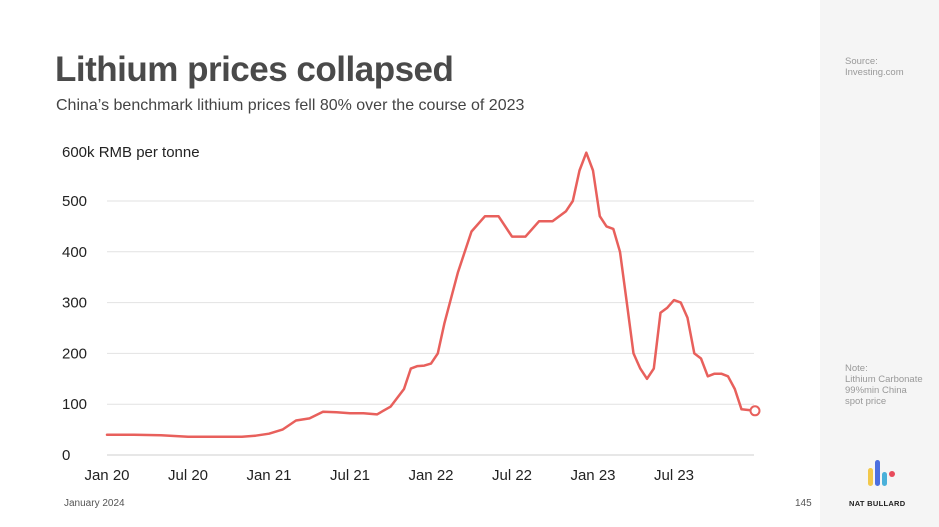  What do you see at coordinates (755, 411) in the screenshot?
I see `end-point-marker` at bounding box center [755, 411].